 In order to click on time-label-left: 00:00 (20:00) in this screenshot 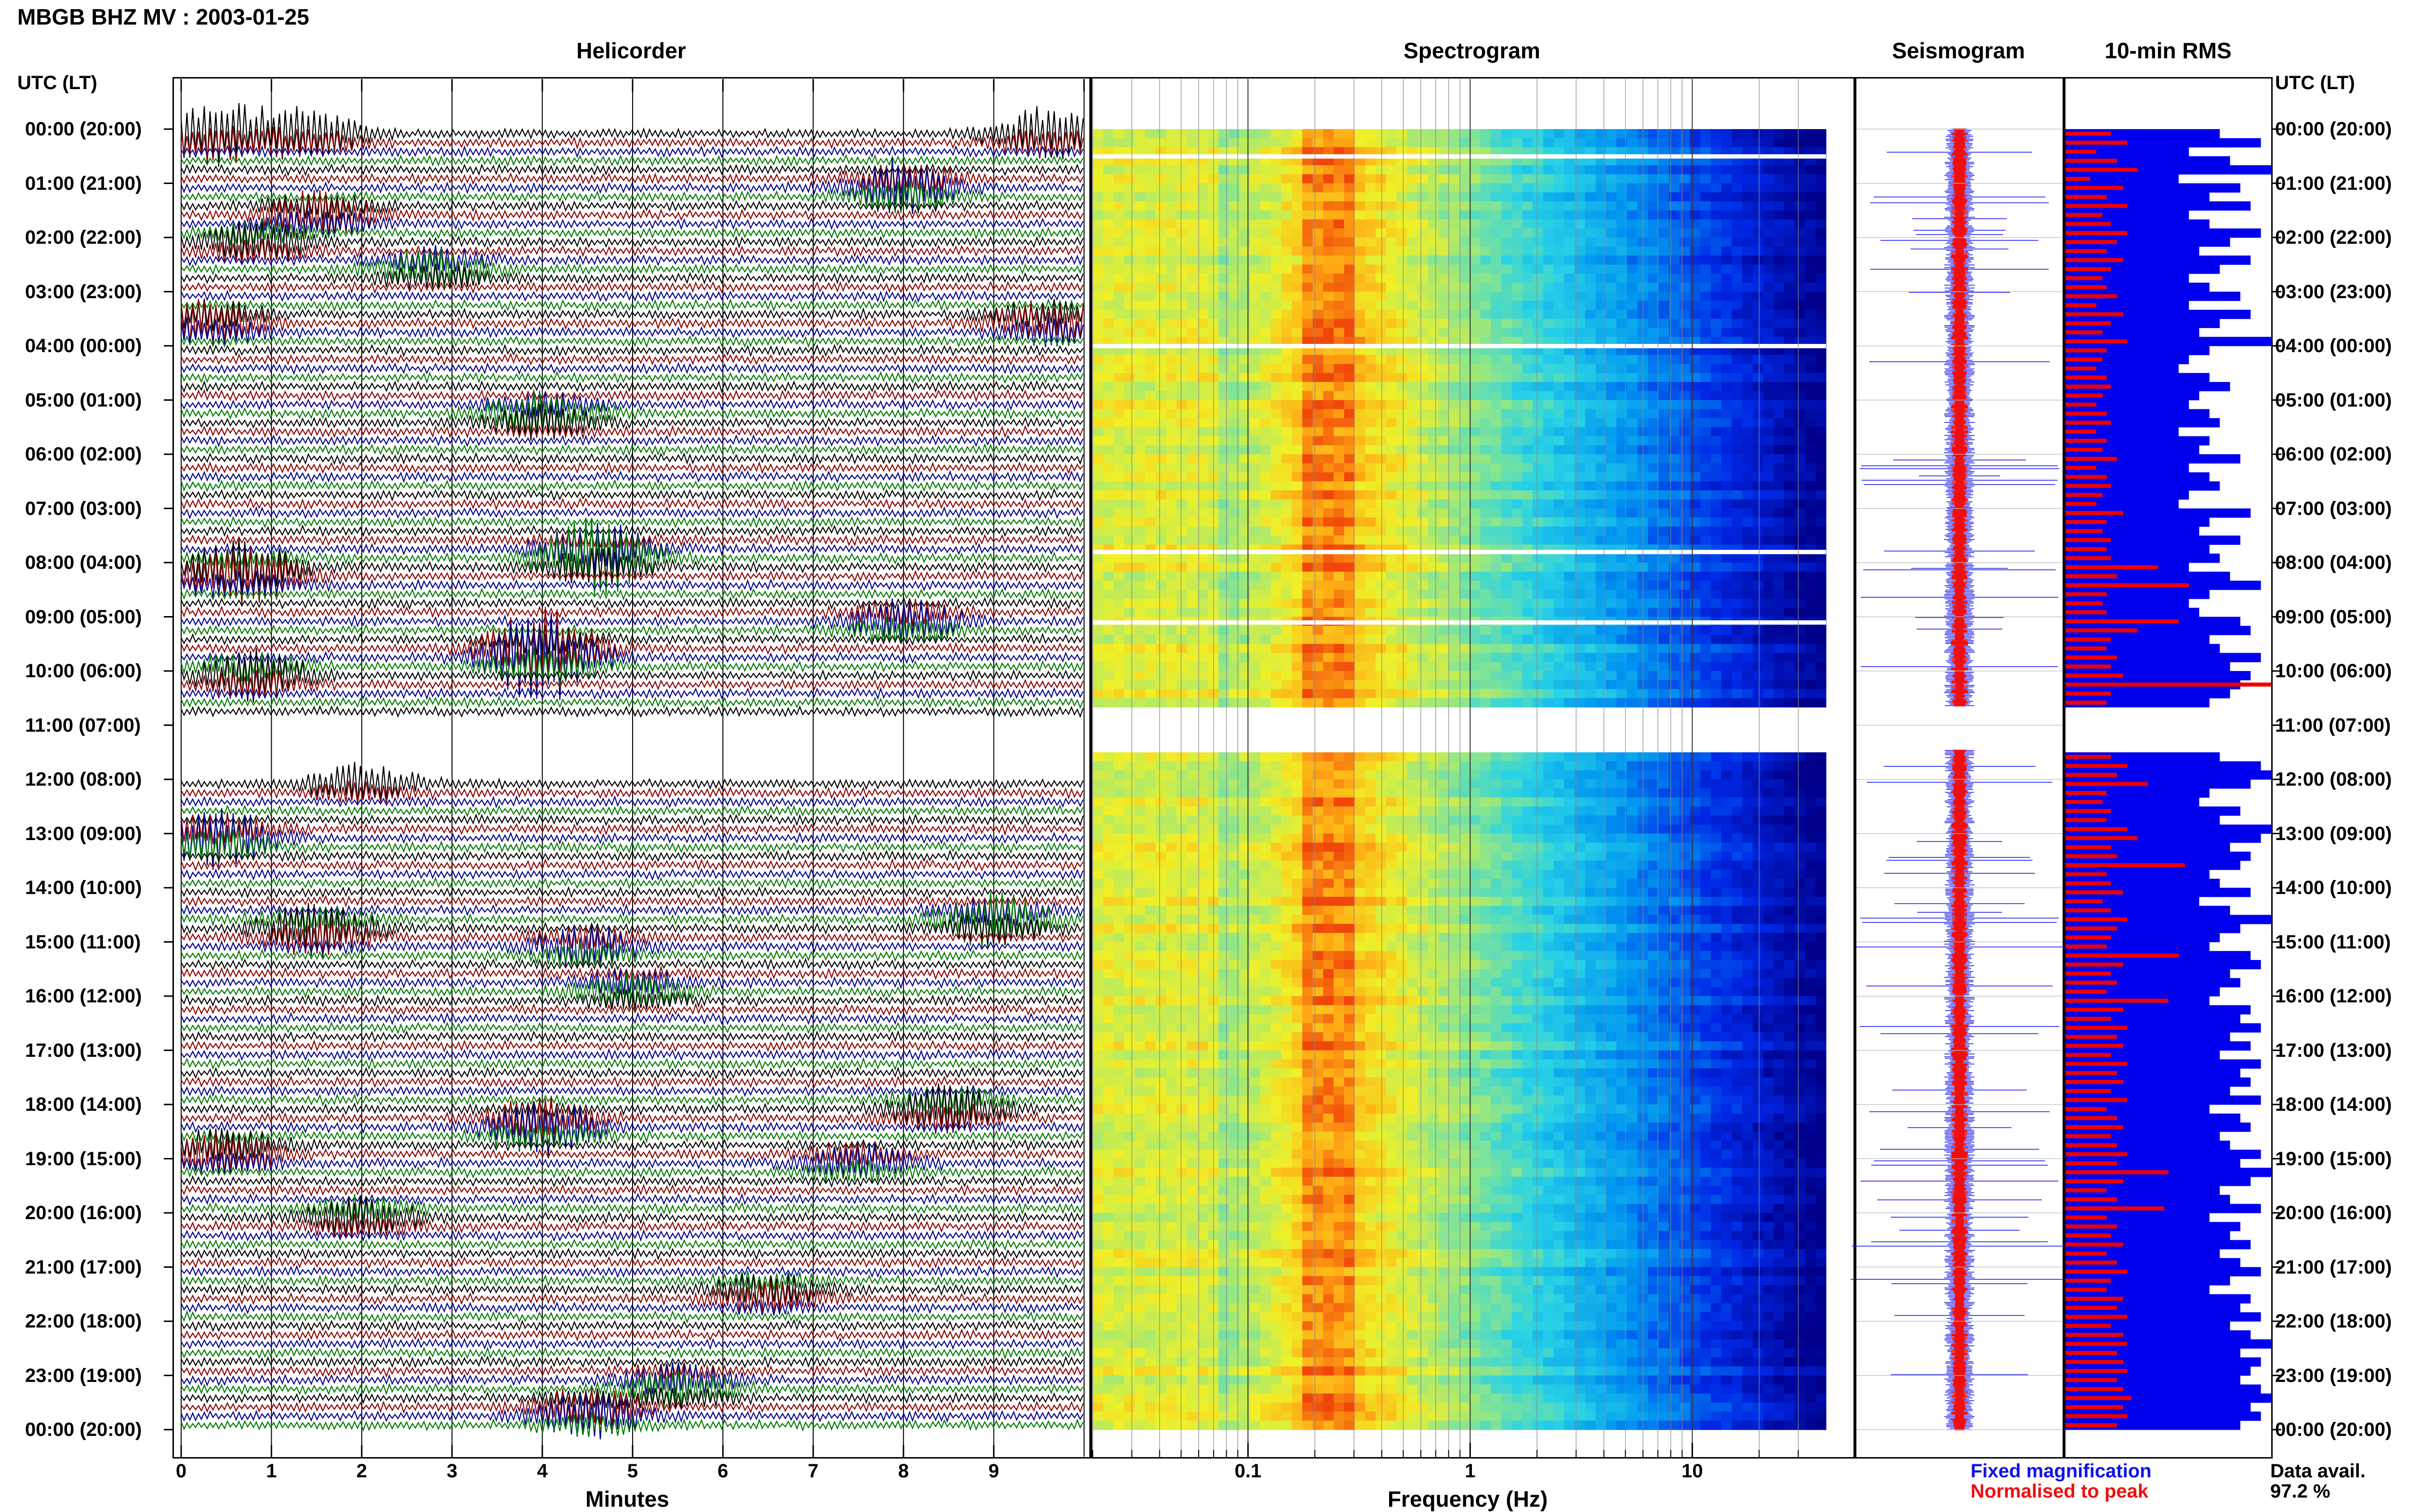, I will do `click(83, 1429)`.